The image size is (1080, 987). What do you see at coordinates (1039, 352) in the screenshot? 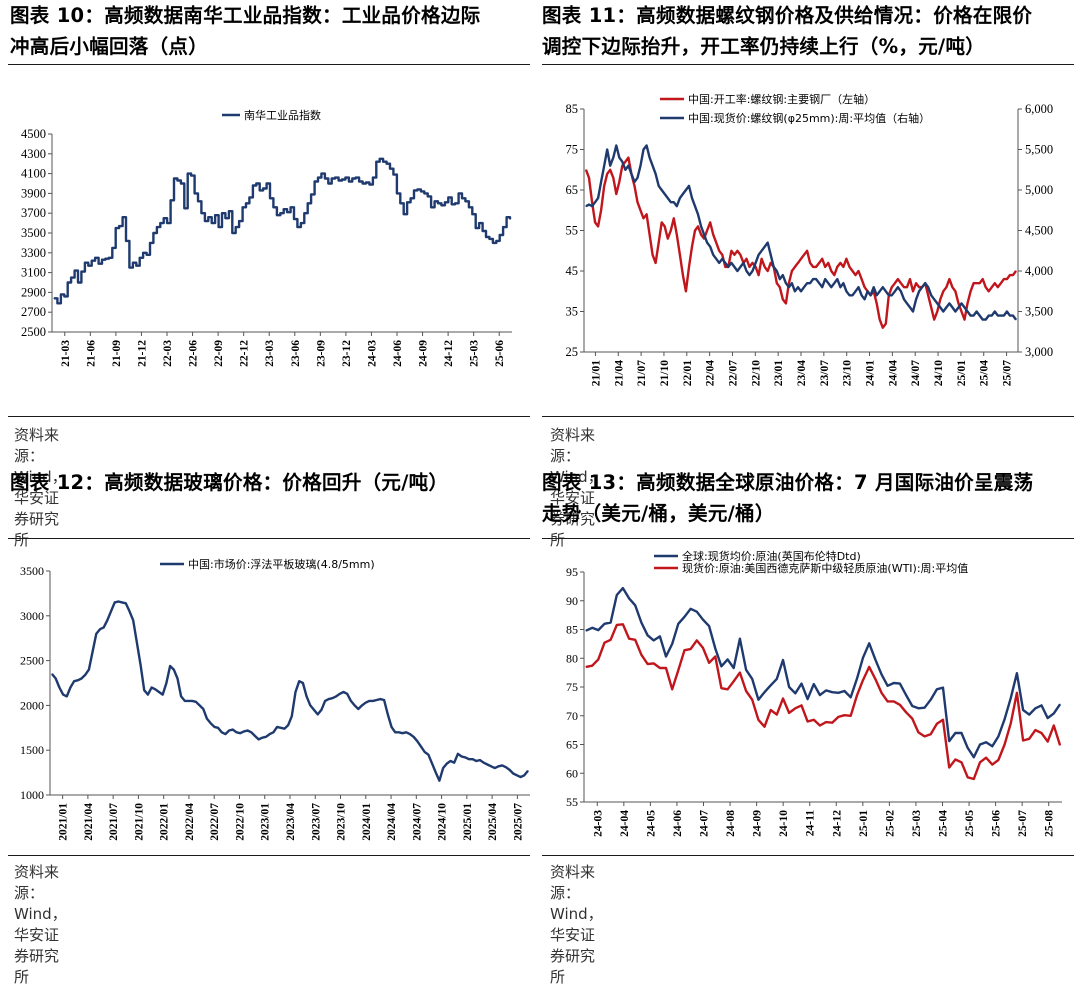
I see `c11-y2tick-label: 3,000` at bounding box center [1039, 352].